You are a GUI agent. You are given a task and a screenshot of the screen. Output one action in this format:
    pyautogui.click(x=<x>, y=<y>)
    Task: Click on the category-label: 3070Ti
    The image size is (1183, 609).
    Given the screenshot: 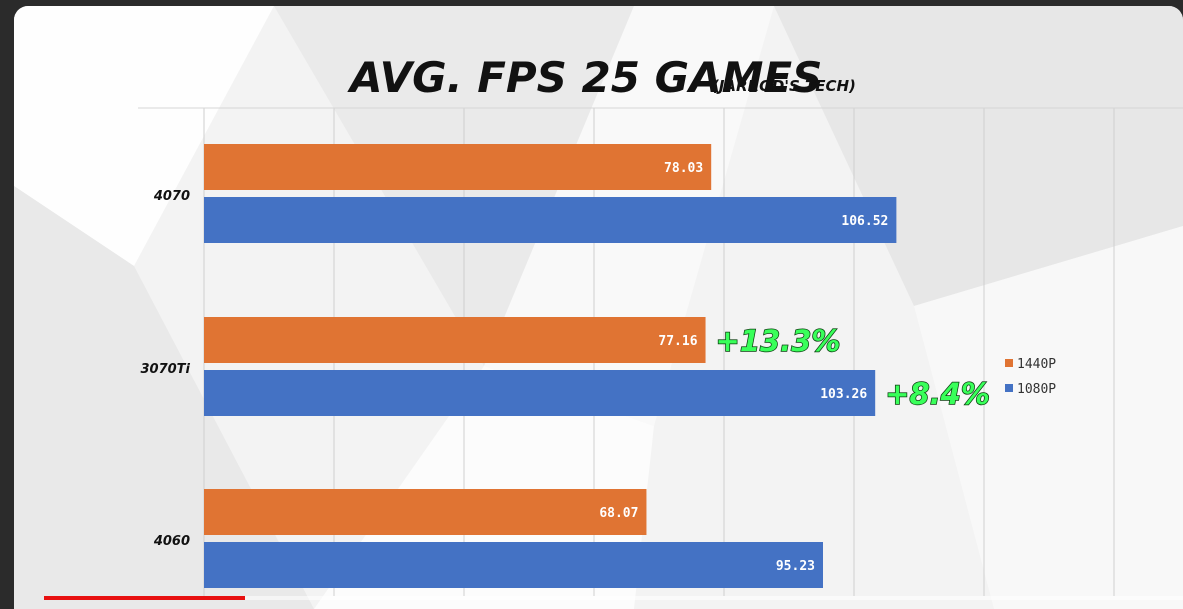 What is the action you would take?
    pyautogui.click(x=165, y=369)
    